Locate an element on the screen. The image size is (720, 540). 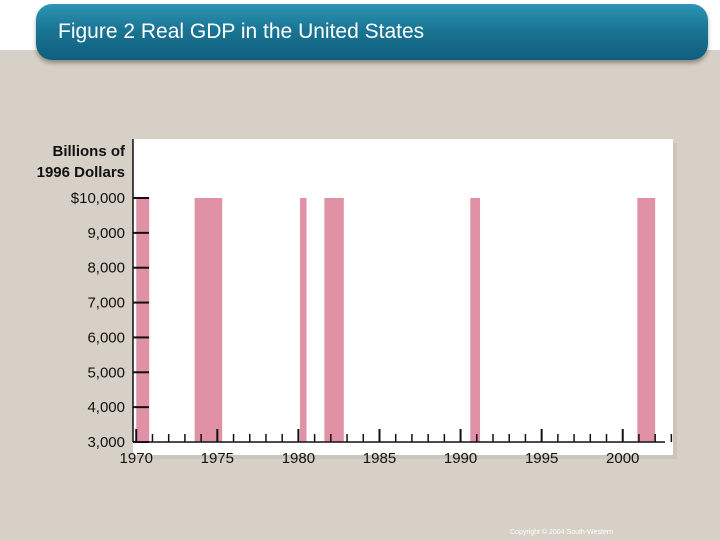
x-tick-label: 1985 is located at coordinates (379, 458).